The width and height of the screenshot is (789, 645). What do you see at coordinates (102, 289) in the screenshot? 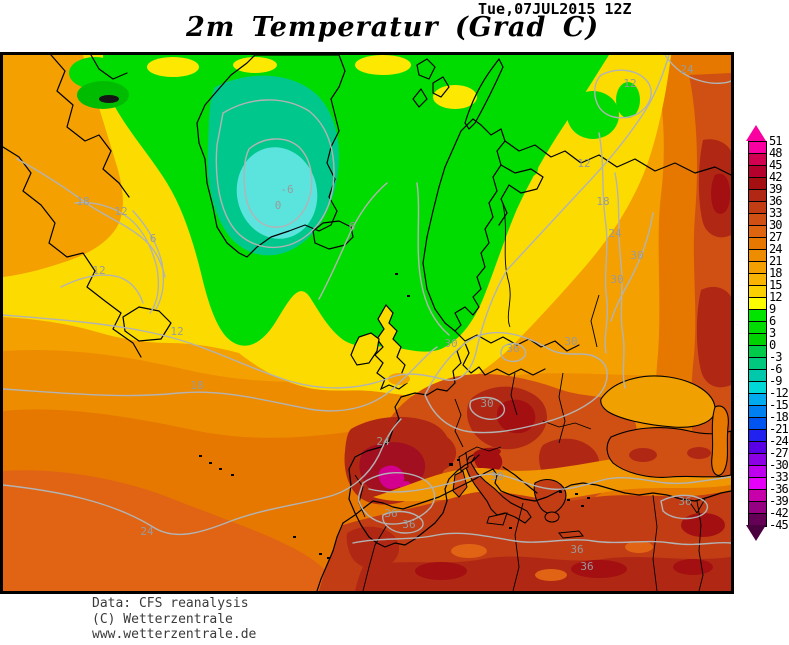
I see `contour-12-left-loop` at bounding box center [102, 289].